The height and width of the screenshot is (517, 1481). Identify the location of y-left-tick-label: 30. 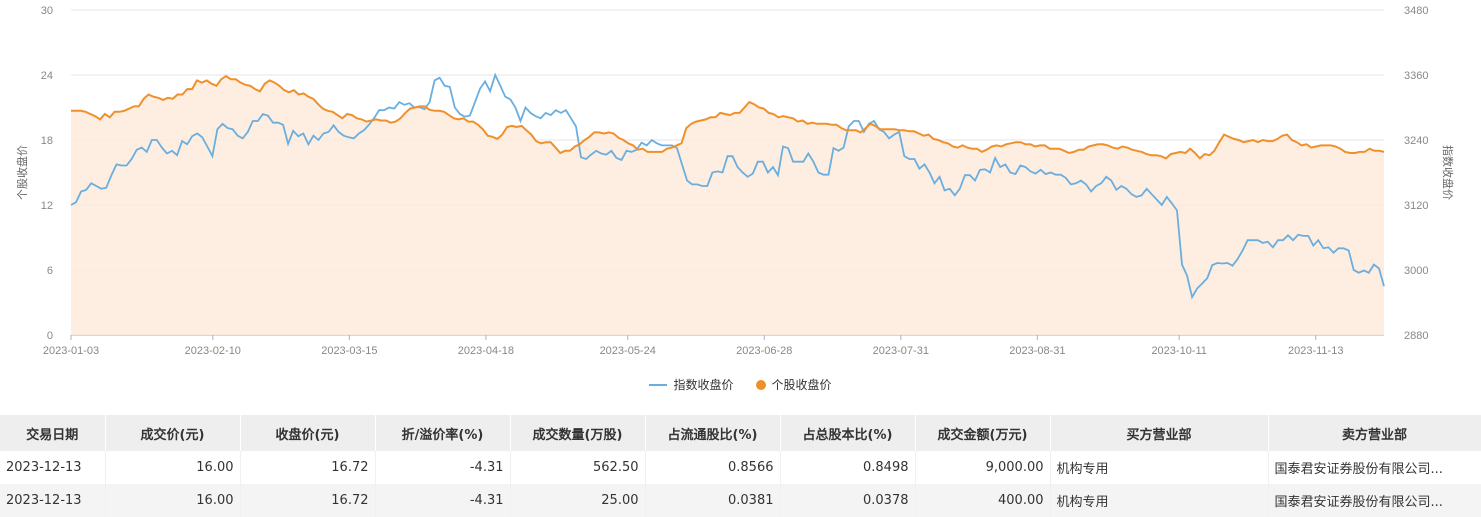
(47, 11).